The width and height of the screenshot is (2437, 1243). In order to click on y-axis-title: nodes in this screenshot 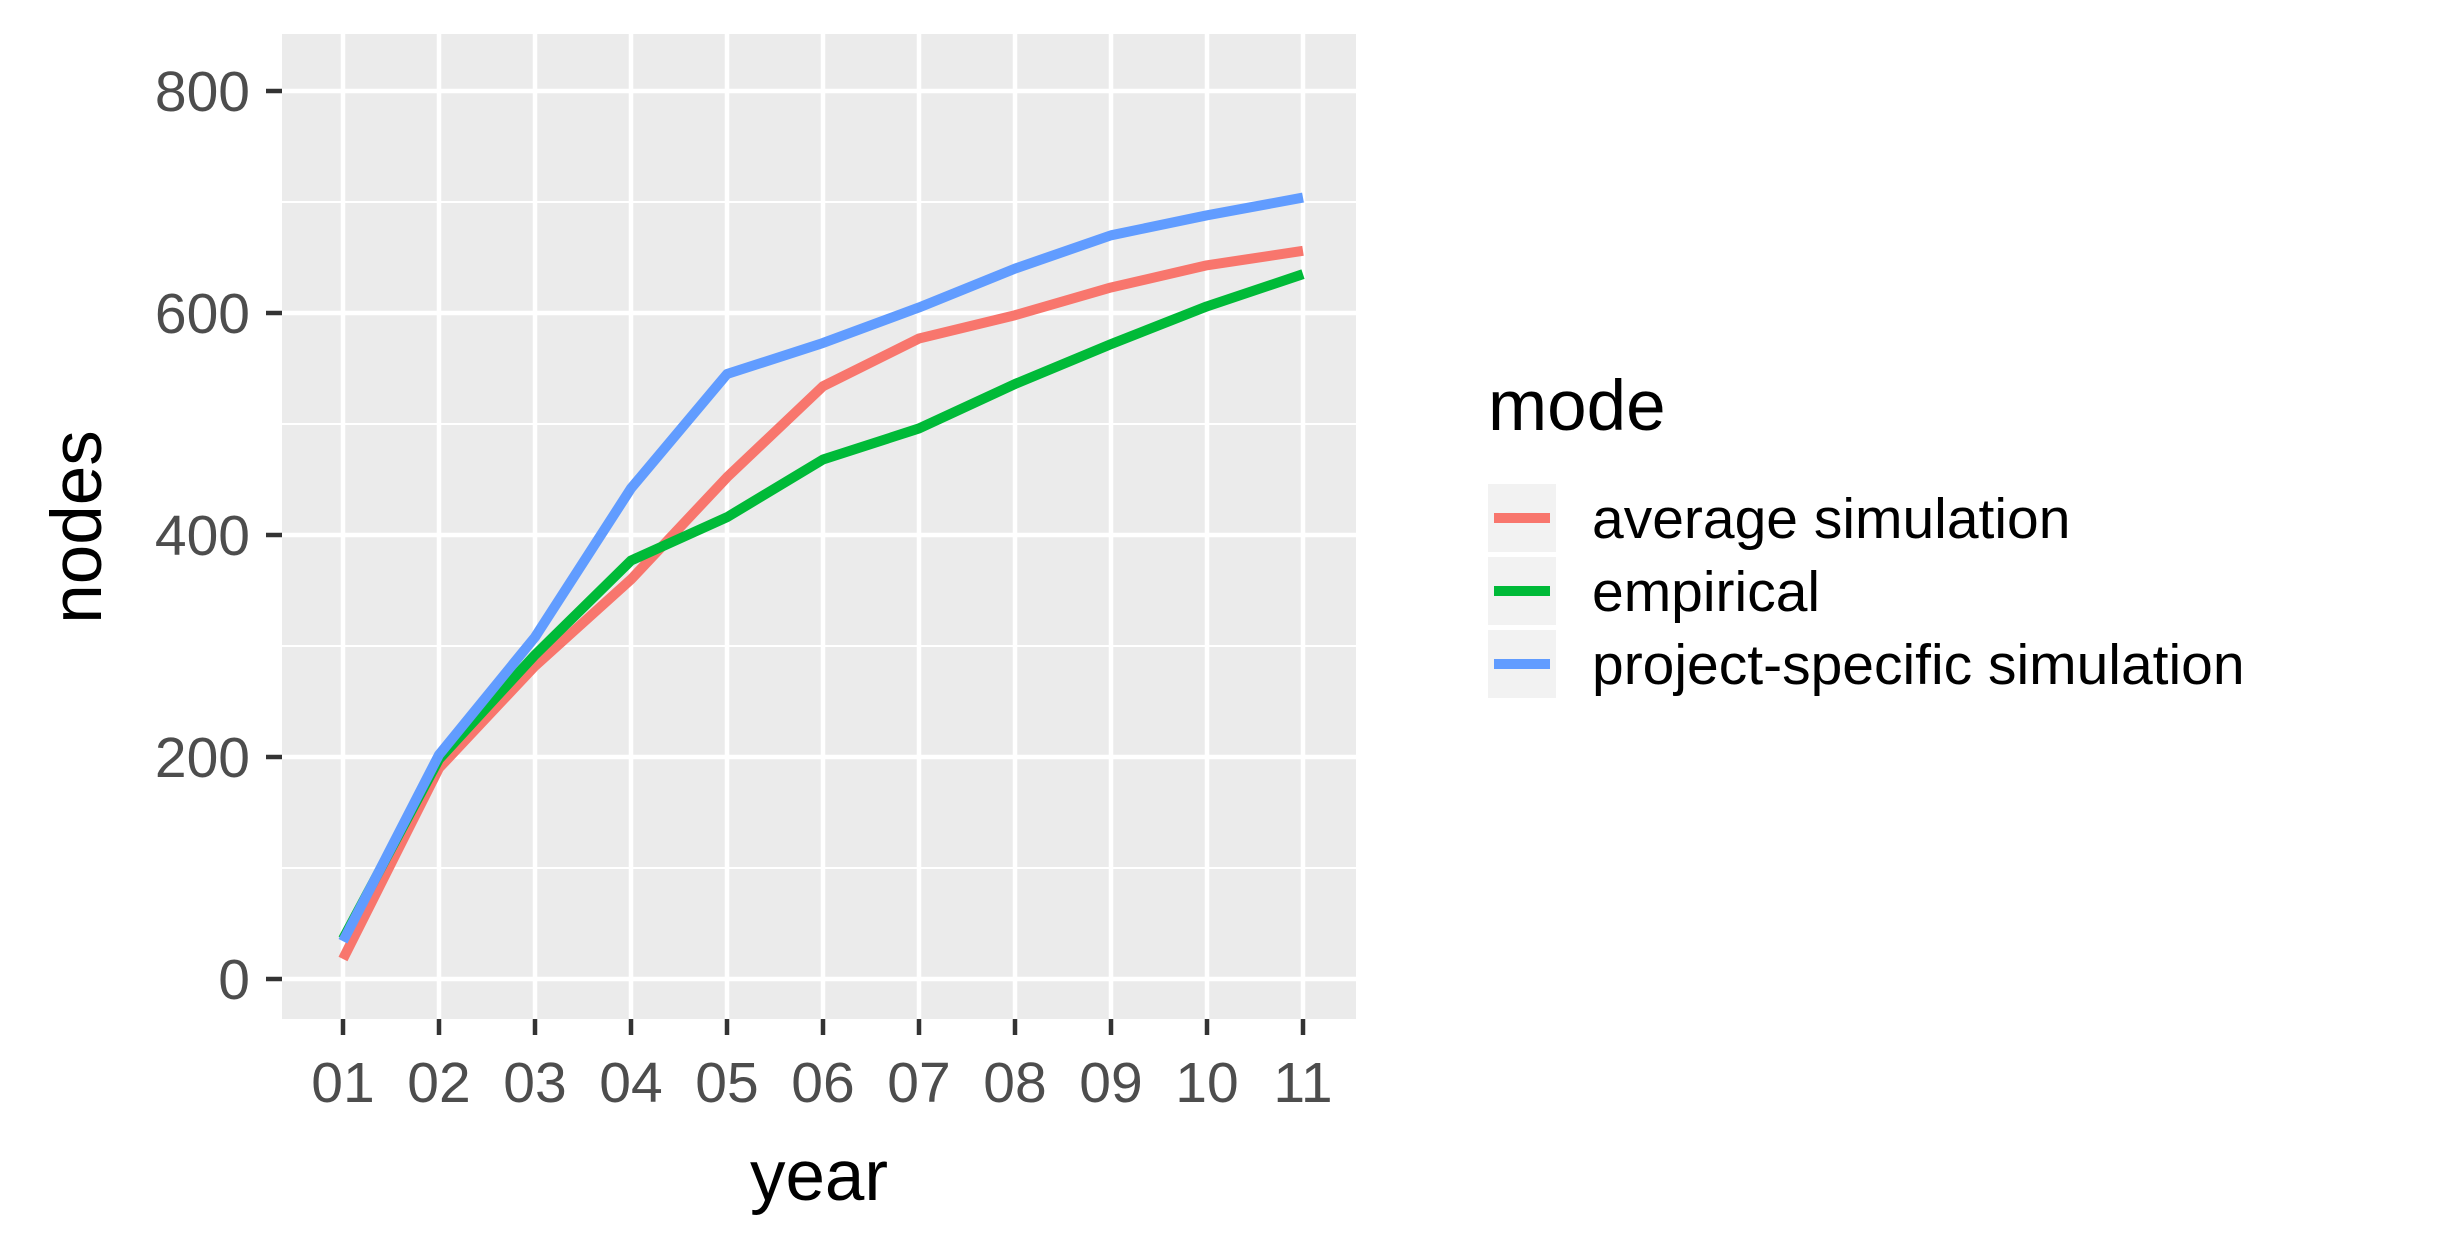, I will do `click(77, 526)`.